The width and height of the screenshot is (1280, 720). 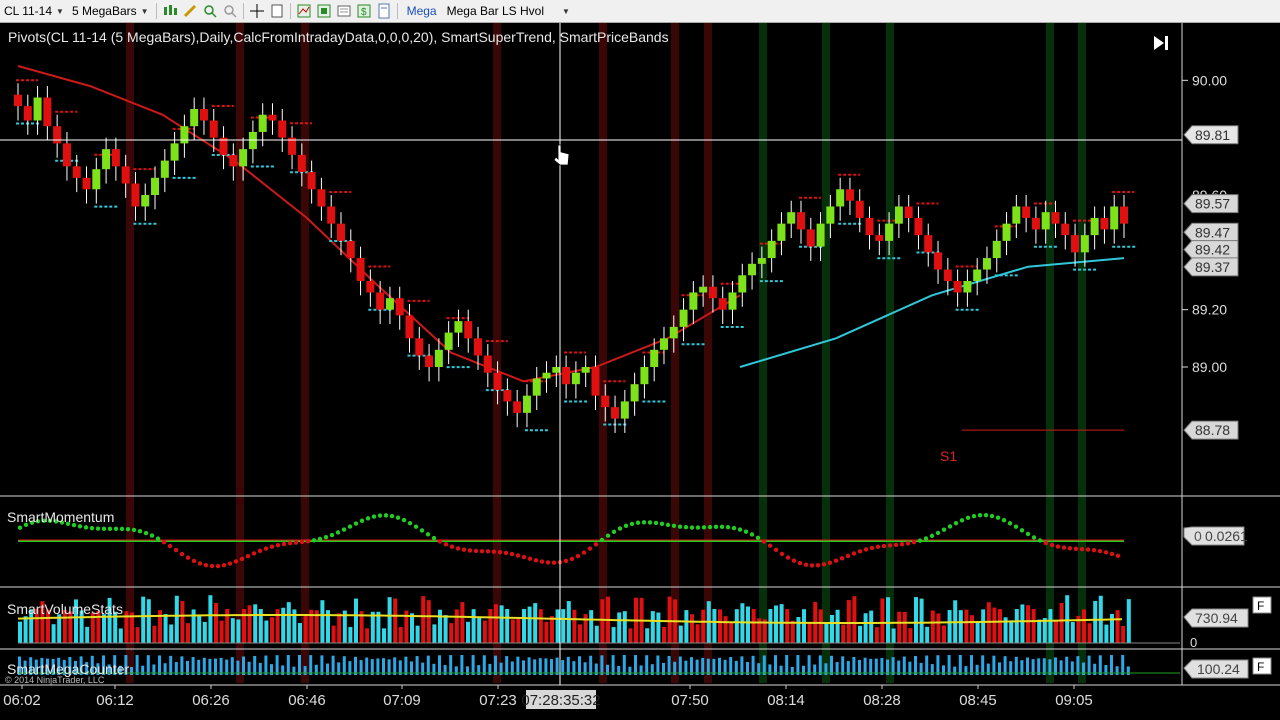 I want to click on template-selector: Mega Bar LS Hvol ▼, so click(x=508, y=11).